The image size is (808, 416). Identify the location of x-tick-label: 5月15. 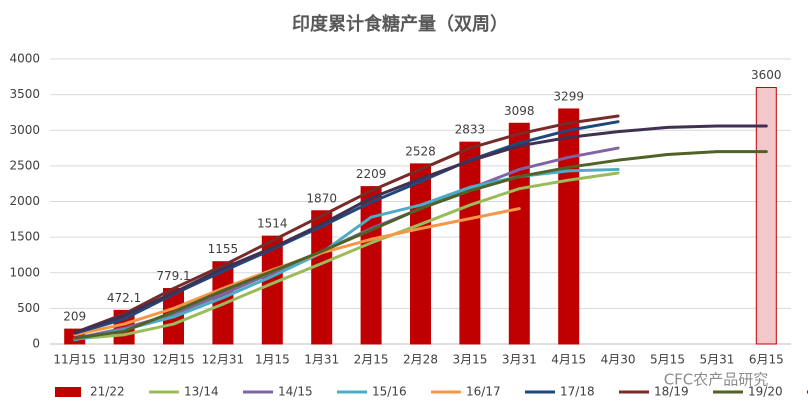
(667, 360).